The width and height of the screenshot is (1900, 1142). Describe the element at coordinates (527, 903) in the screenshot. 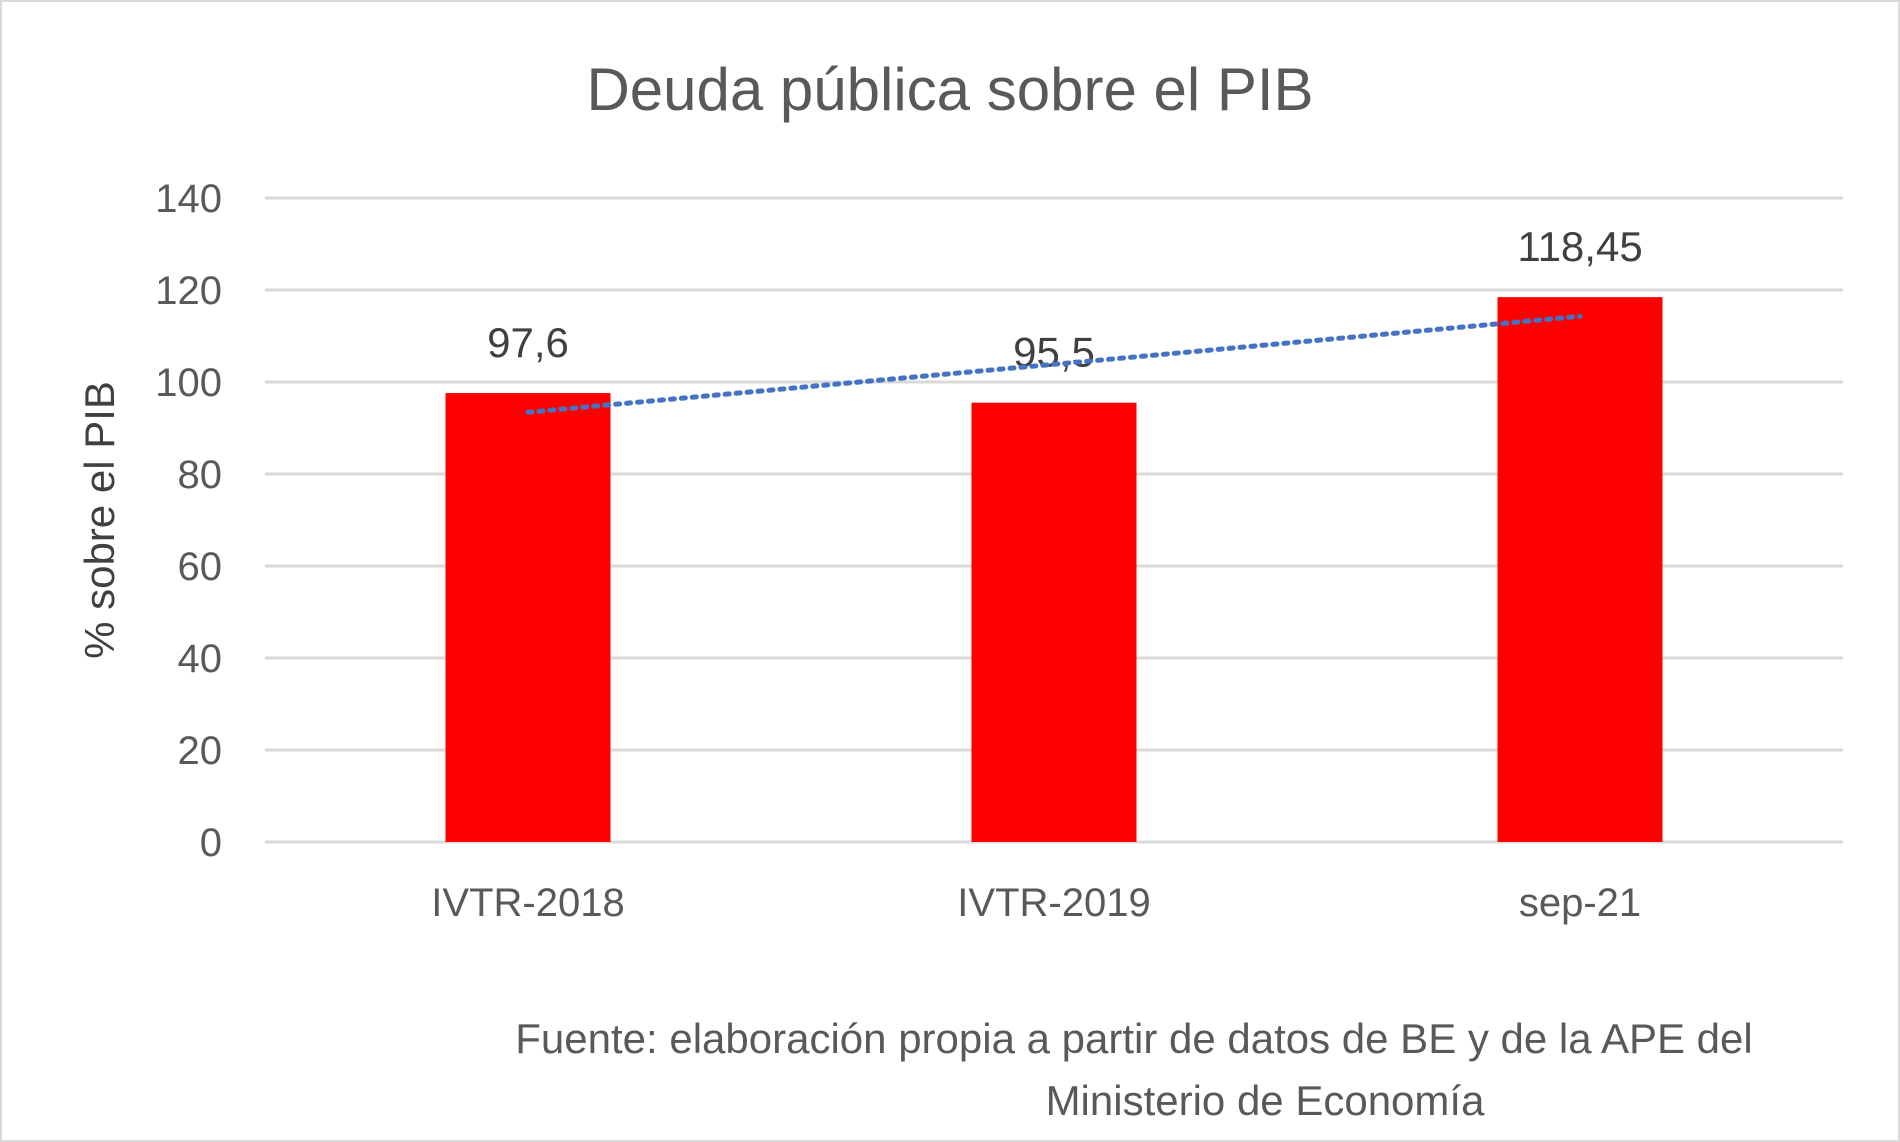

I see `x-tick-label: IVTR-2018` at that location.